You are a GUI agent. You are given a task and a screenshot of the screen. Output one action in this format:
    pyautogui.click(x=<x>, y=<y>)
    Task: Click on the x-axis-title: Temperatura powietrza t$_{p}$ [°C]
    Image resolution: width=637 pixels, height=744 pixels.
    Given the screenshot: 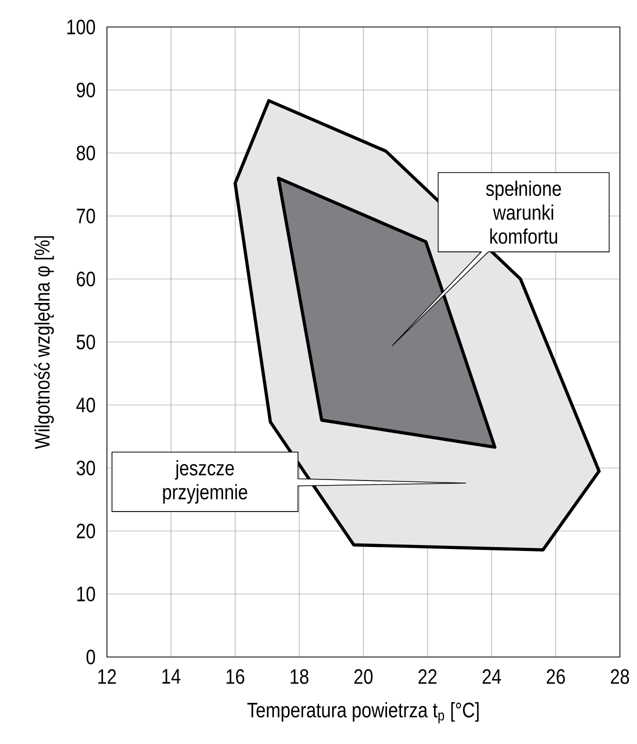 What is the action you would take?
    pyautogui.click(x=363, y=713)
    